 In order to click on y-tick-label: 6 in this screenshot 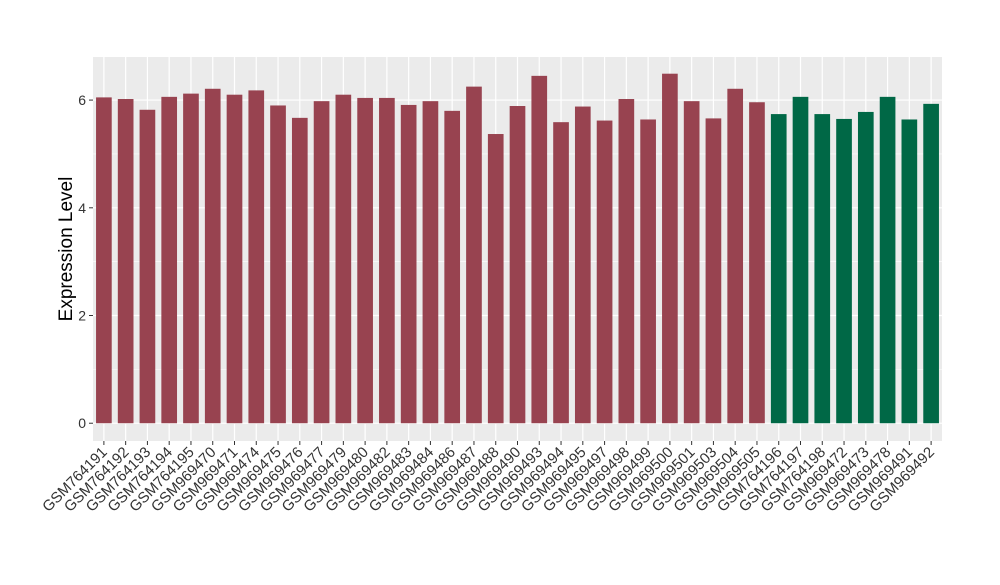, I will do `click(82, 100)`.